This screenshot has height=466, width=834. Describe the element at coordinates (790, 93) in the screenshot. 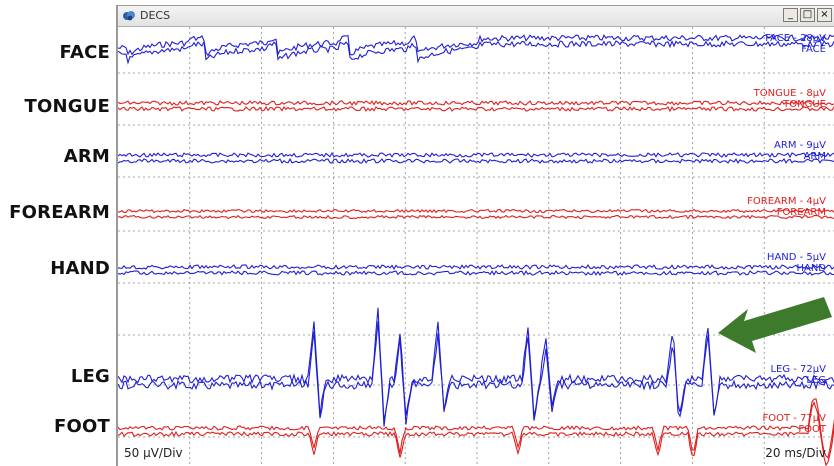

I see `trace-label-tongue: TONGUE - 8µV` at that location.